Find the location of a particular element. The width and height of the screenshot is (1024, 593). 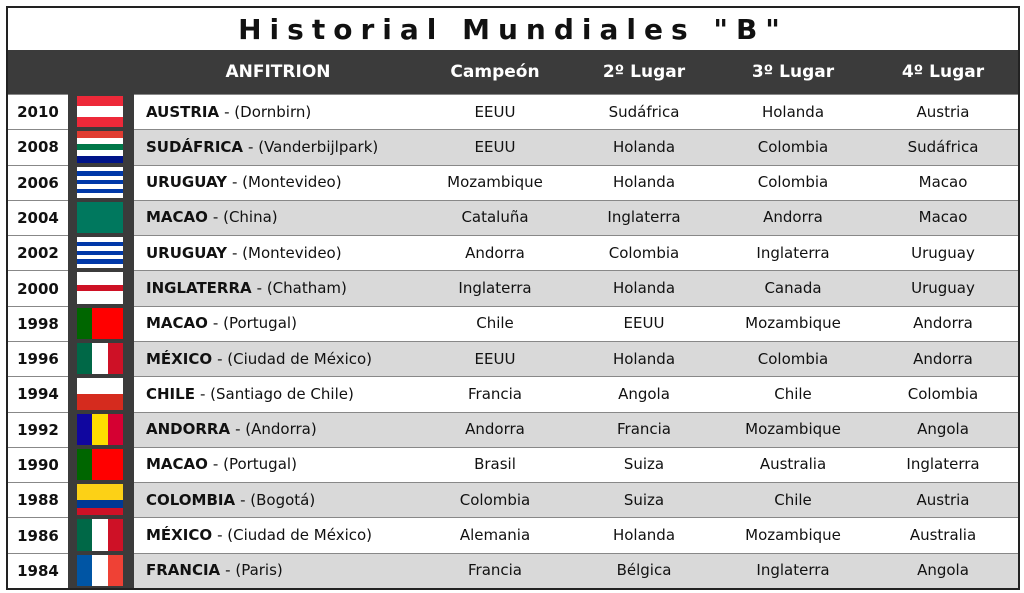

result: Canada is located at coordinates (793, 288).